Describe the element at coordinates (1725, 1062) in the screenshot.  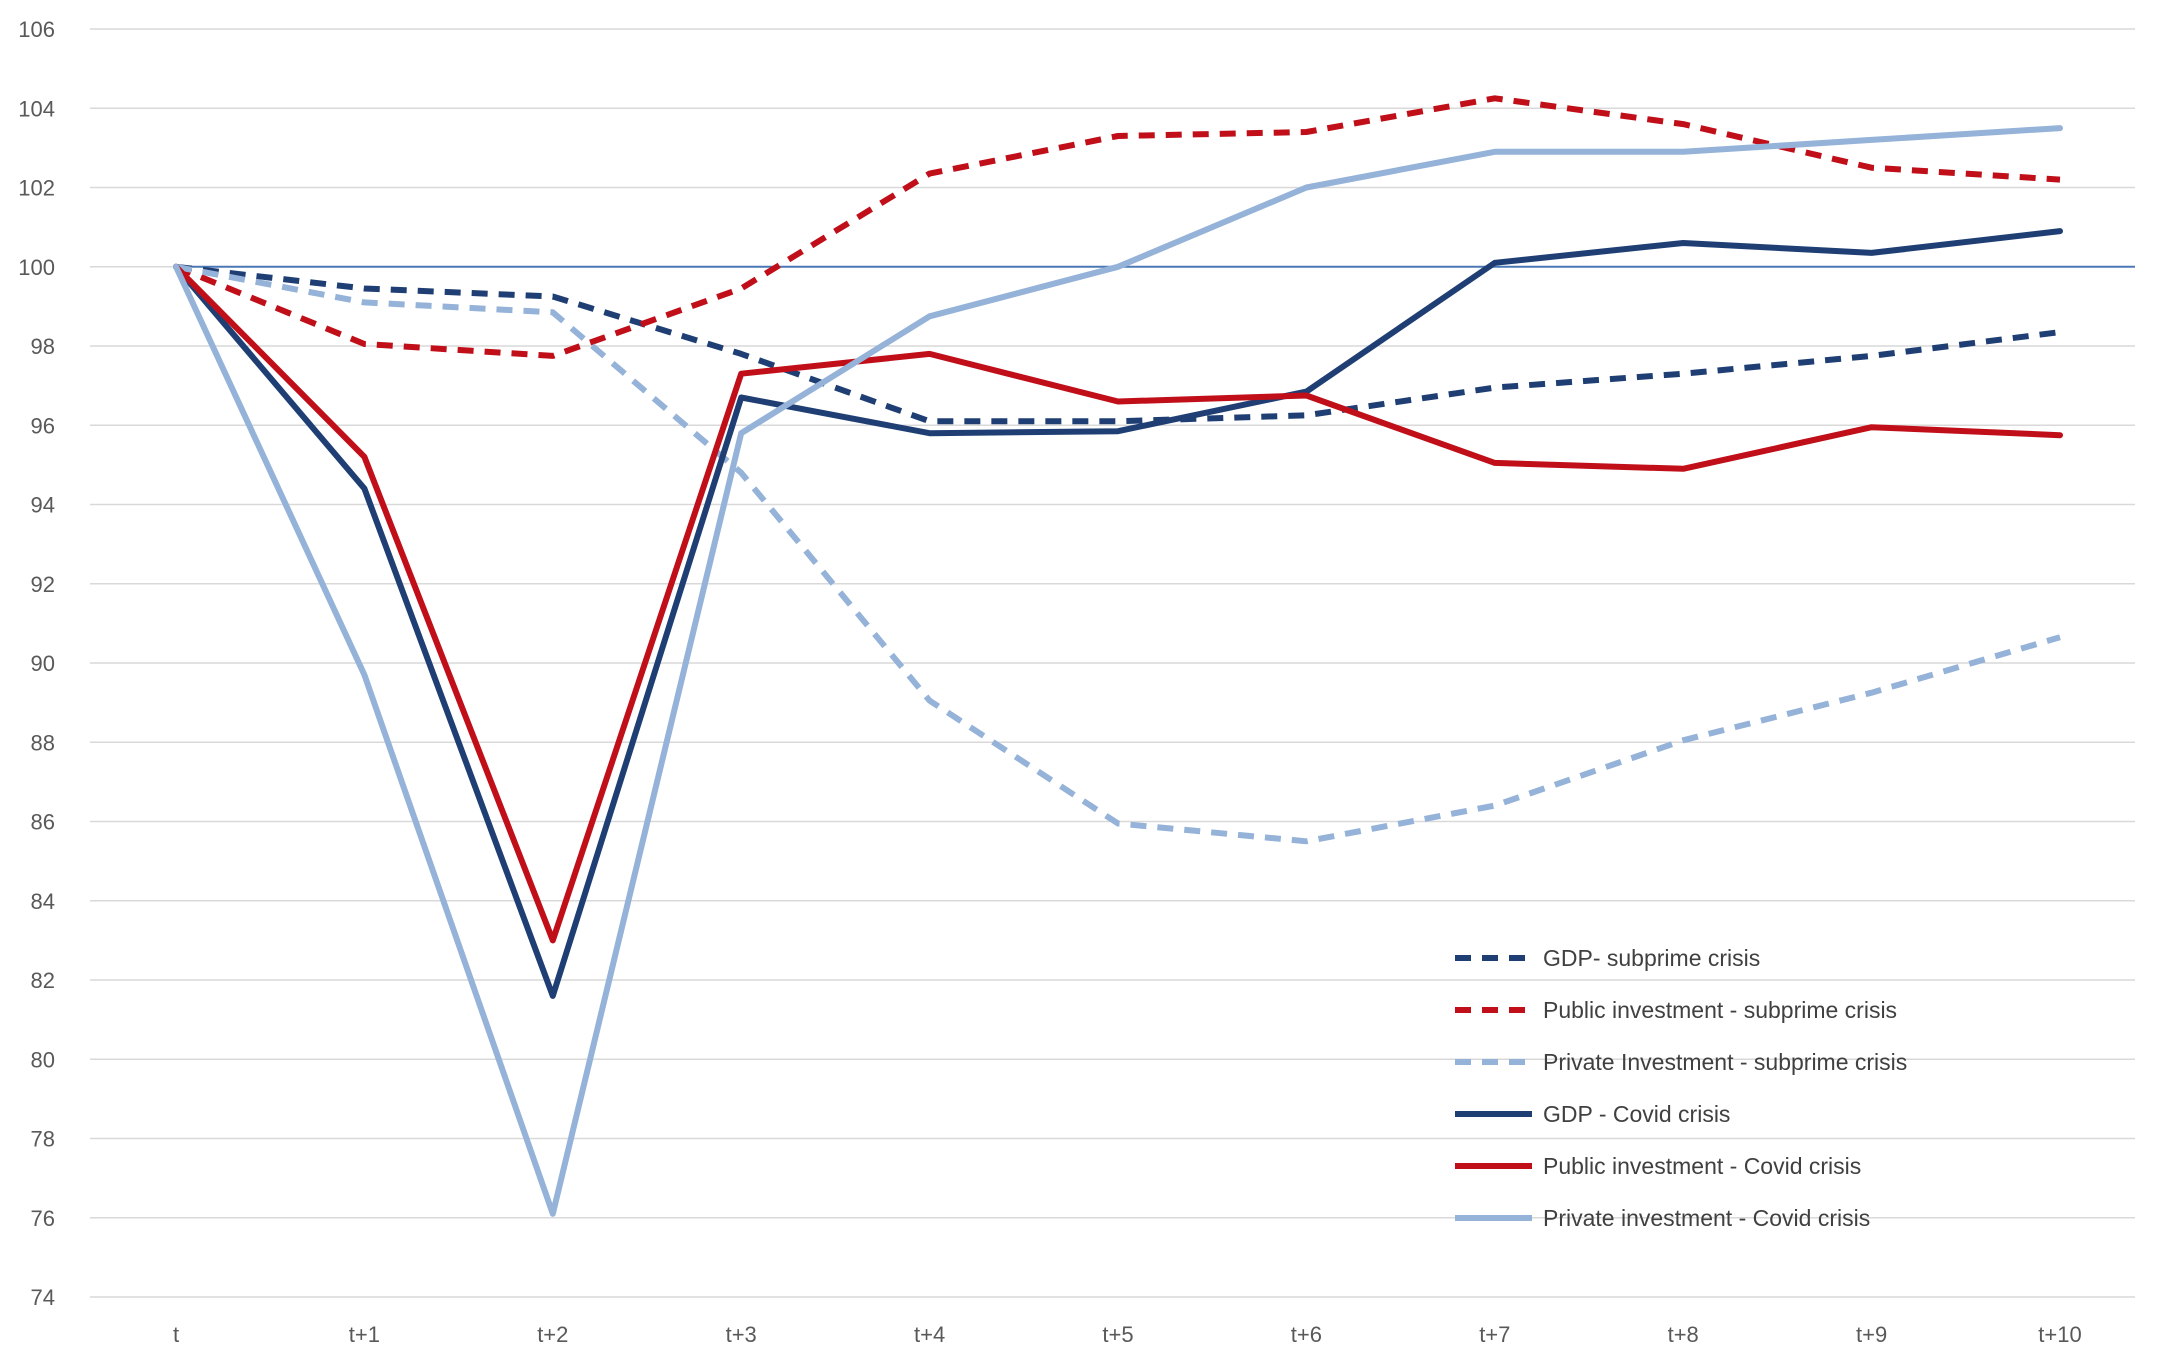
I see `legend-label-2: Private Investment - subprime crisis` at that location.